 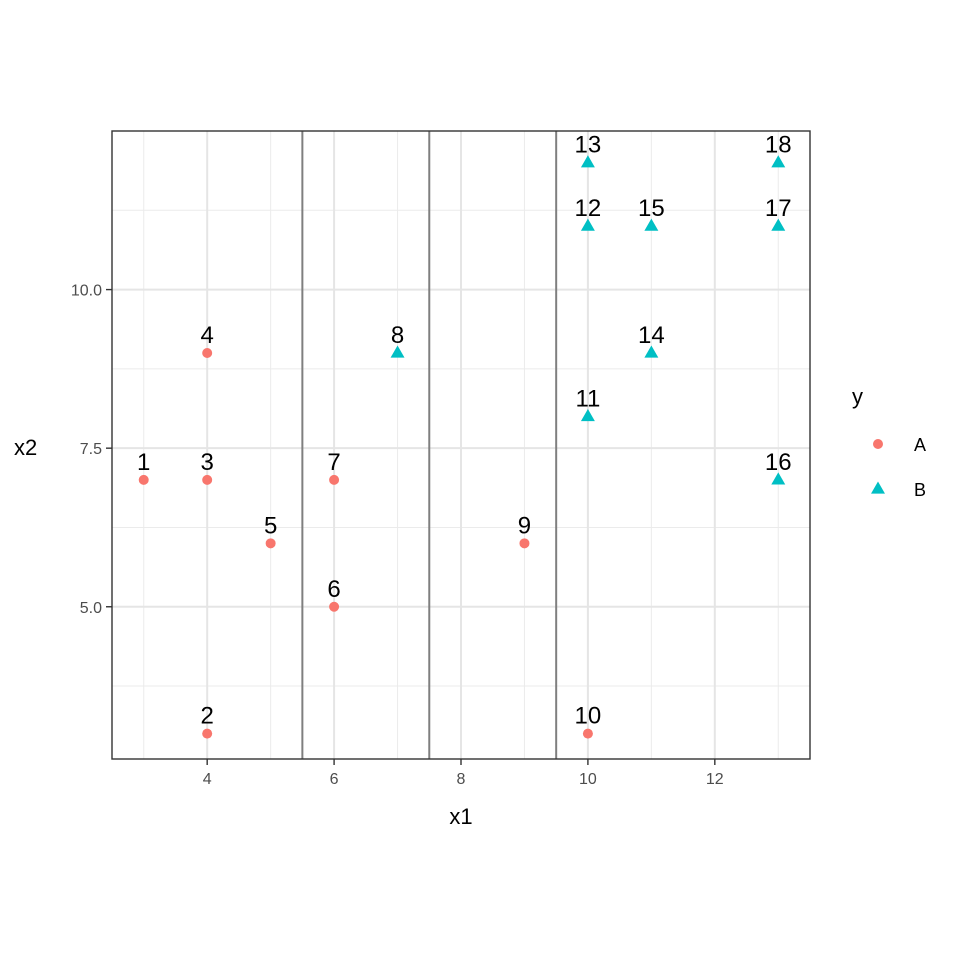 I want to click on point-label-1: 1, so click(x=143, y=462).